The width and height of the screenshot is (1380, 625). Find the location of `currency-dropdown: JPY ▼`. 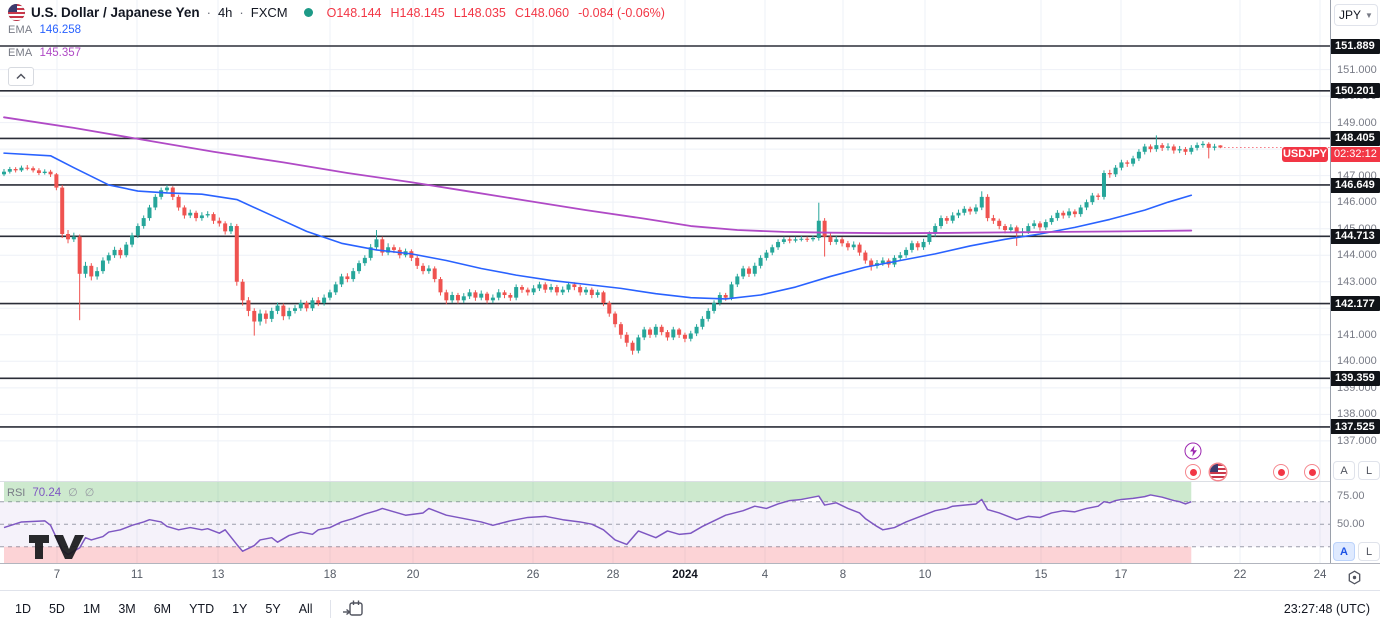

currency-dropdown: JPY ▼ is located at coordinates (1356, 15).